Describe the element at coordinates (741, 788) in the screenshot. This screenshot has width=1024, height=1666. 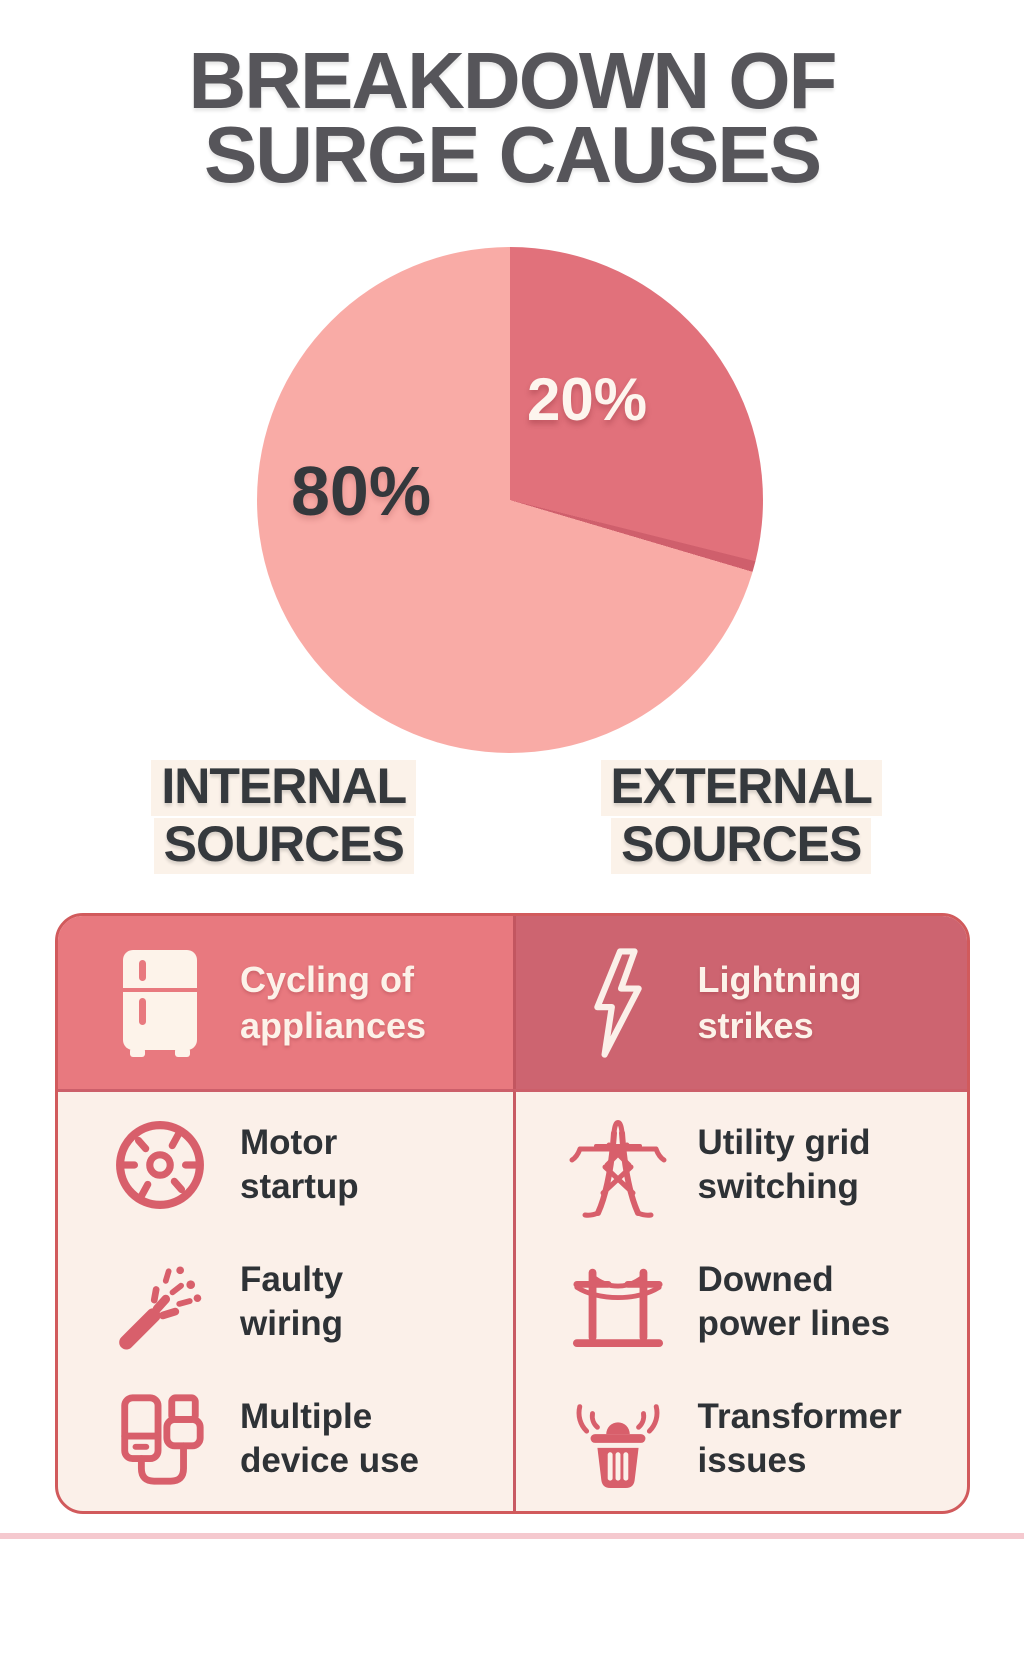
I see `external-header-line1: EXTERNAL` at that location.